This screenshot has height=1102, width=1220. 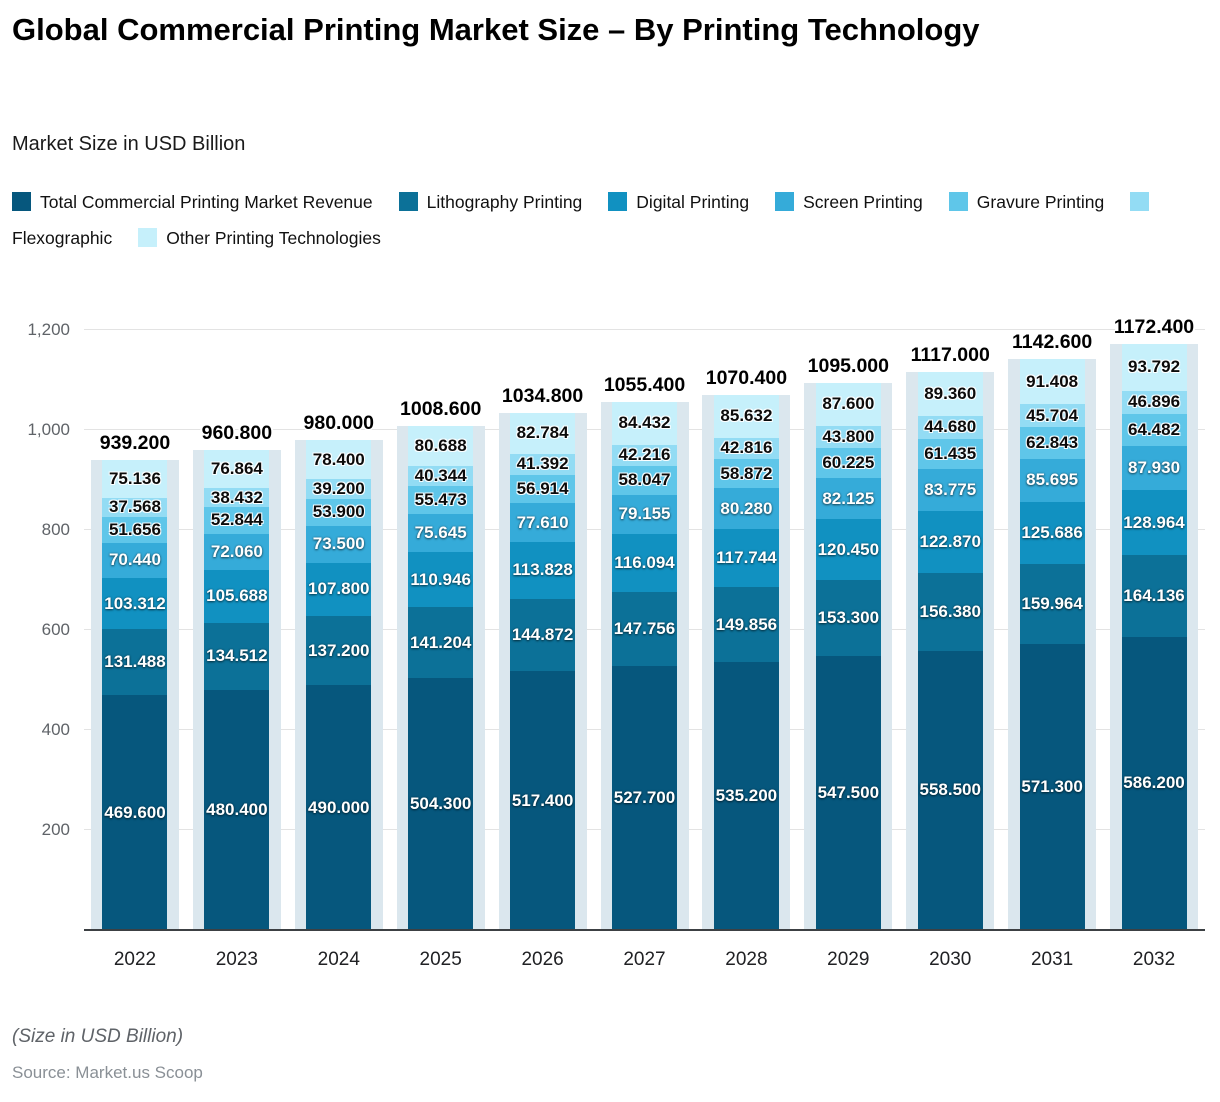 I want to click on bar-segment-label: 117.744, so click(x=746, y=558).